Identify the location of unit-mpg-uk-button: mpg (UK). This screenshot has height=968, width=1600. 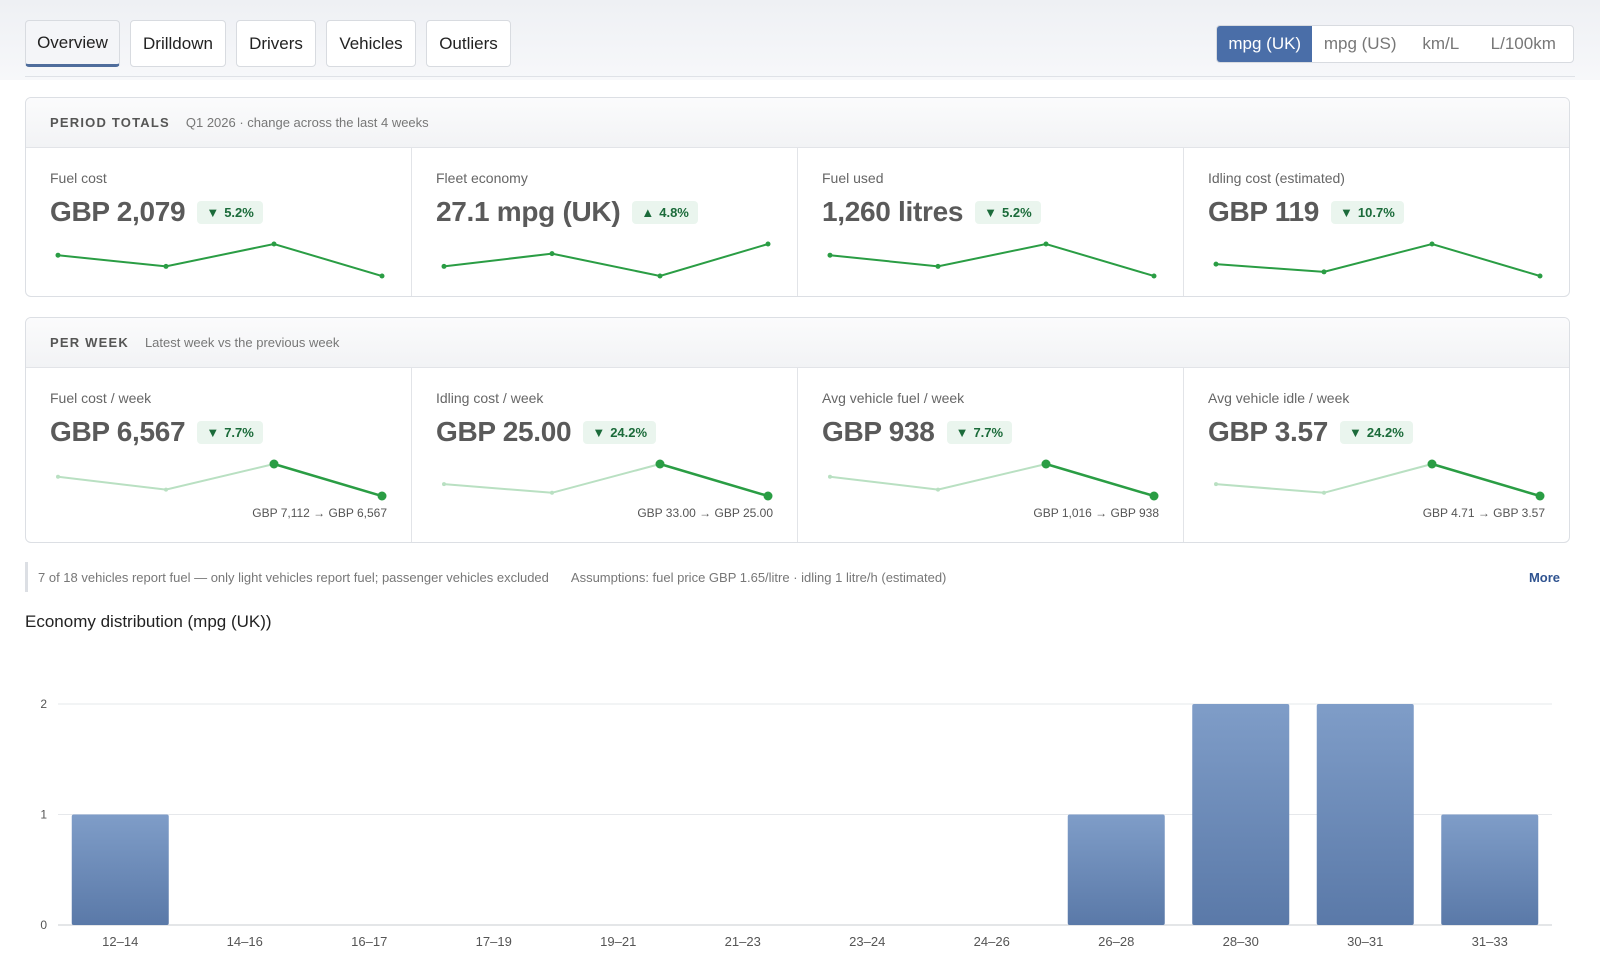
(1265, 44).